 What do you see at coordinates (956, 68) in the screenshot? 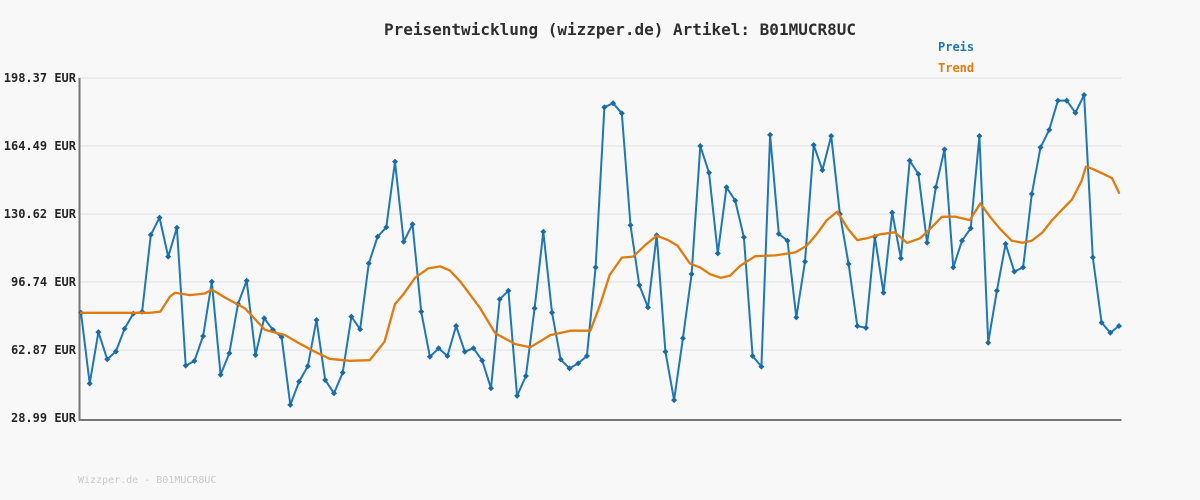
I see `legend-item-trend: Trend` at bounding box center [956, 68].